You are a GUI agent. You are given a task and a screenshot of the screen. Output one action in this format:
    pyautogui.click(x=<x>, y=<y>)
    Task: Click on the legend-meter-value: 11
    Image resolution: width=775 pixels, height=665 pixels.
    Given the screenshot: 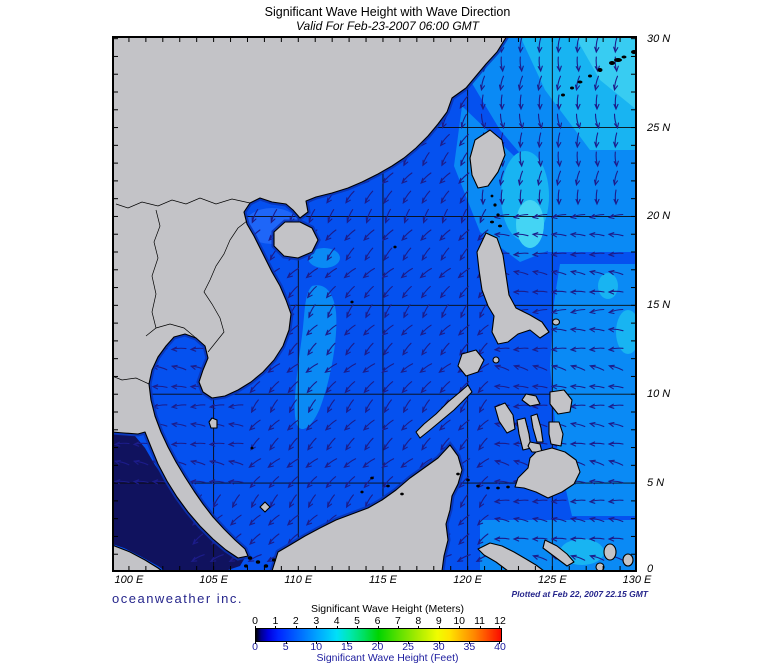 What is the action you would take?
    pyautogui.click(x=480, y=621)
    